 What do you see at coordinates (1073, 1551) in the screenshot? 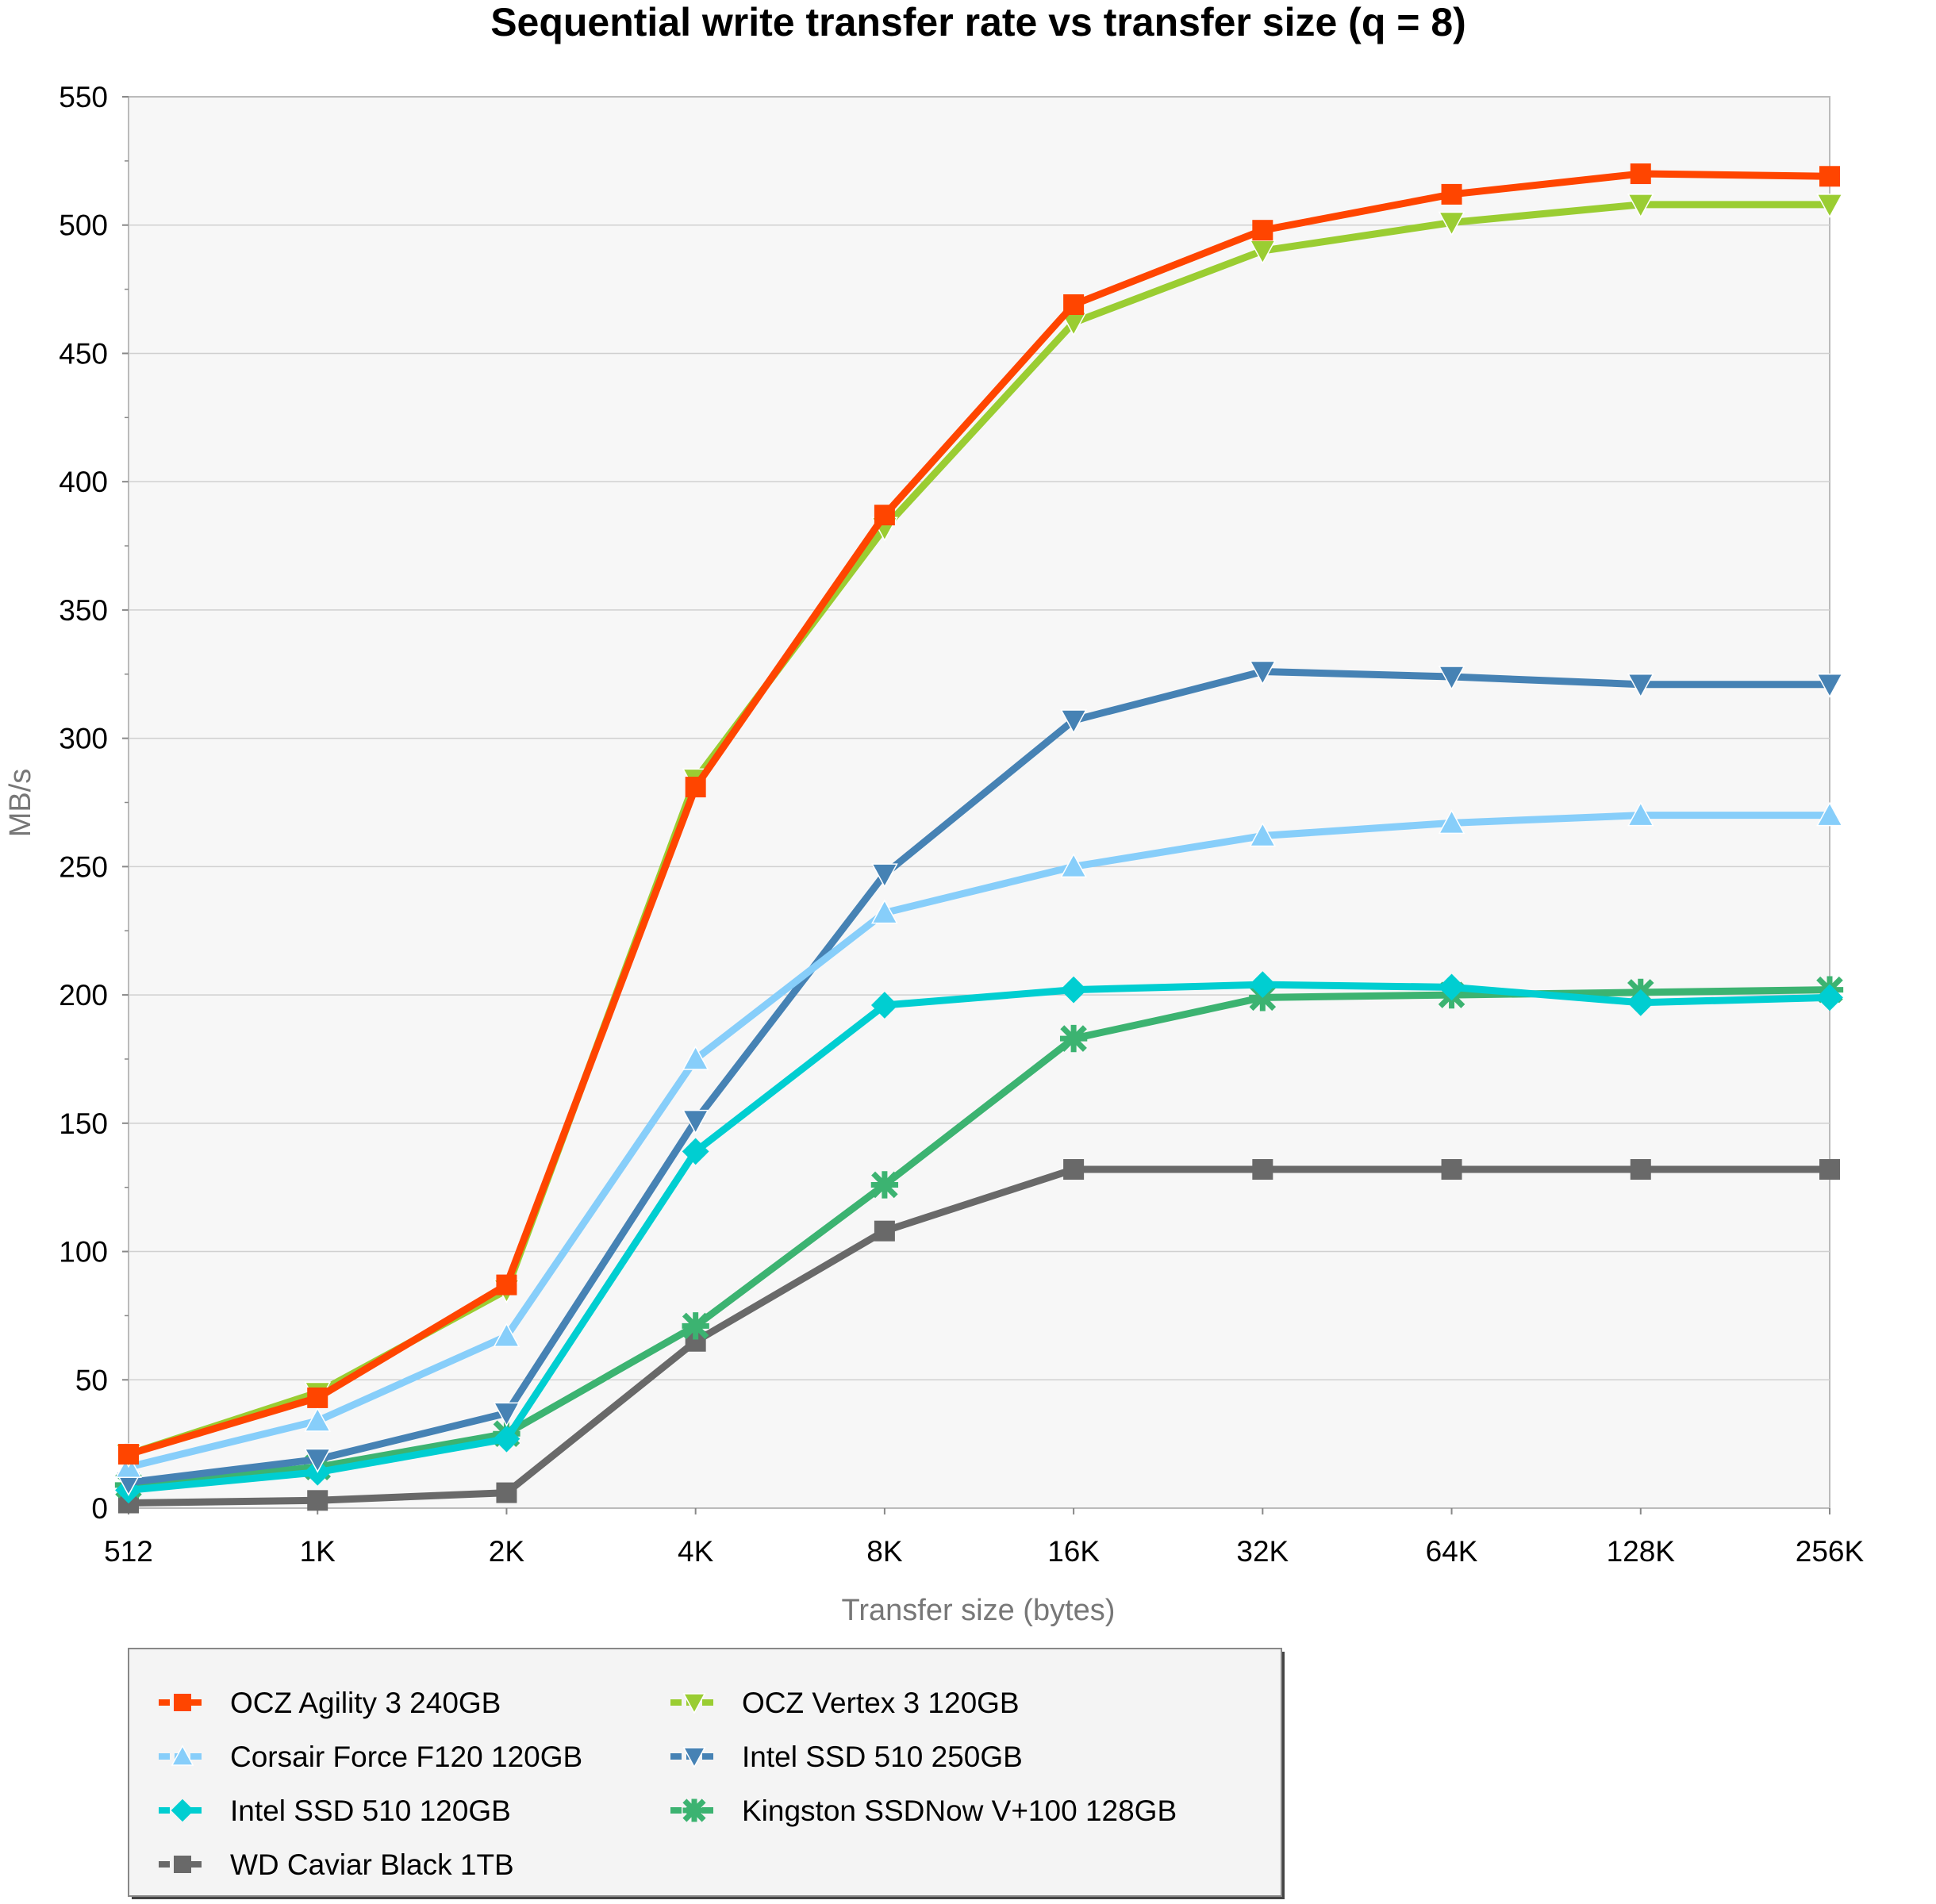
I see `x-tick-label: 16K` at bounding box center [1073, 1551].